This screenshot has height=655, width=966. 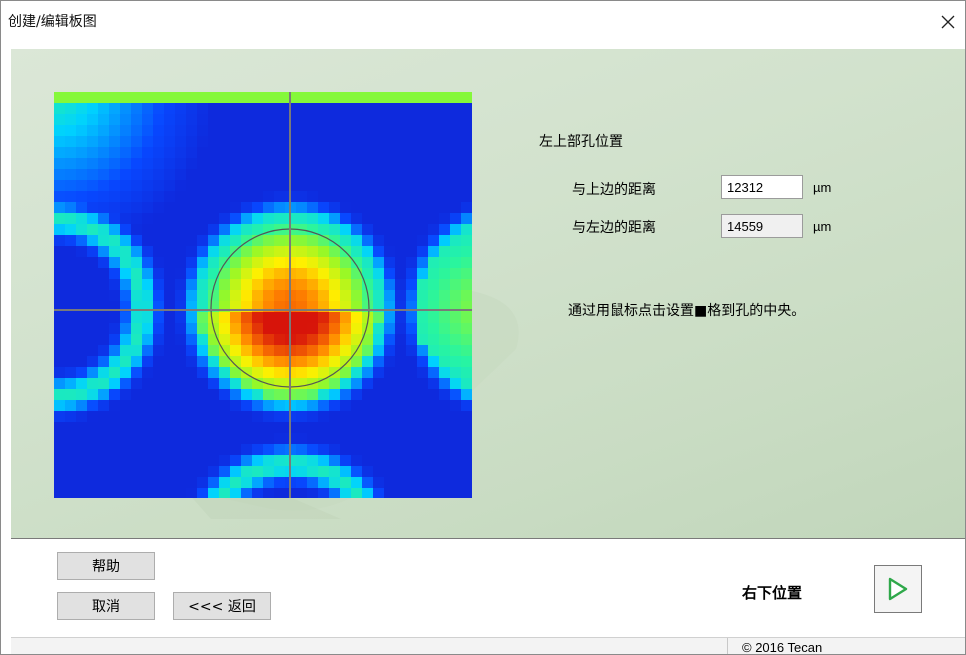 What do you see at coordinates (772, 593) in the screenshot?
I see `next-step-label: 右下位置` at bounding box center [772, 593].